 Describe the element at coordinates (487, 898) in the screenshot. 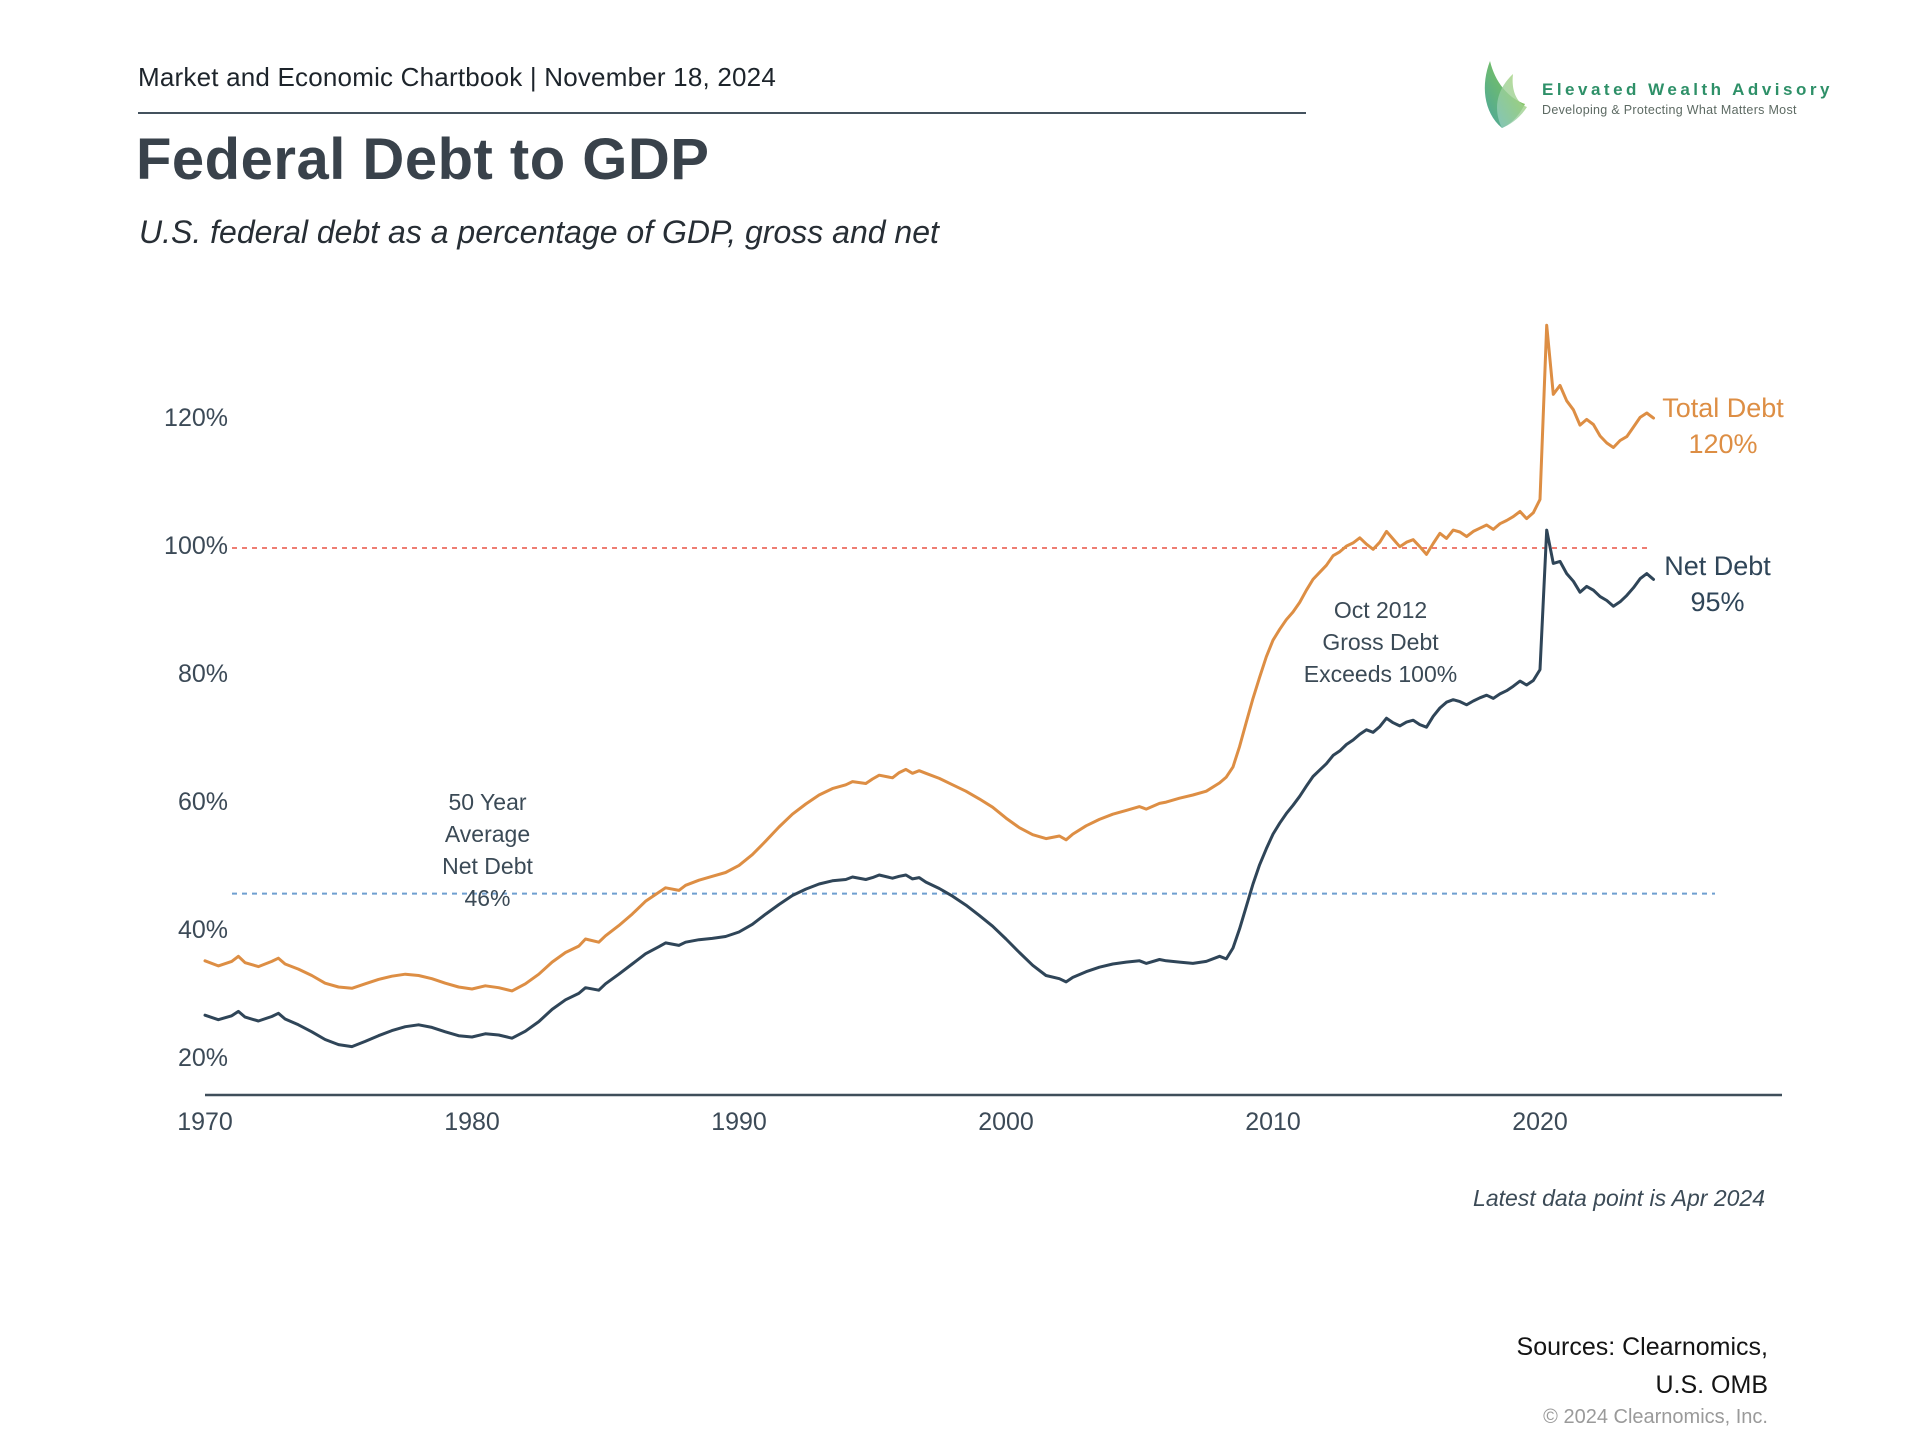

I see `annotation-line: 46%` at that location.